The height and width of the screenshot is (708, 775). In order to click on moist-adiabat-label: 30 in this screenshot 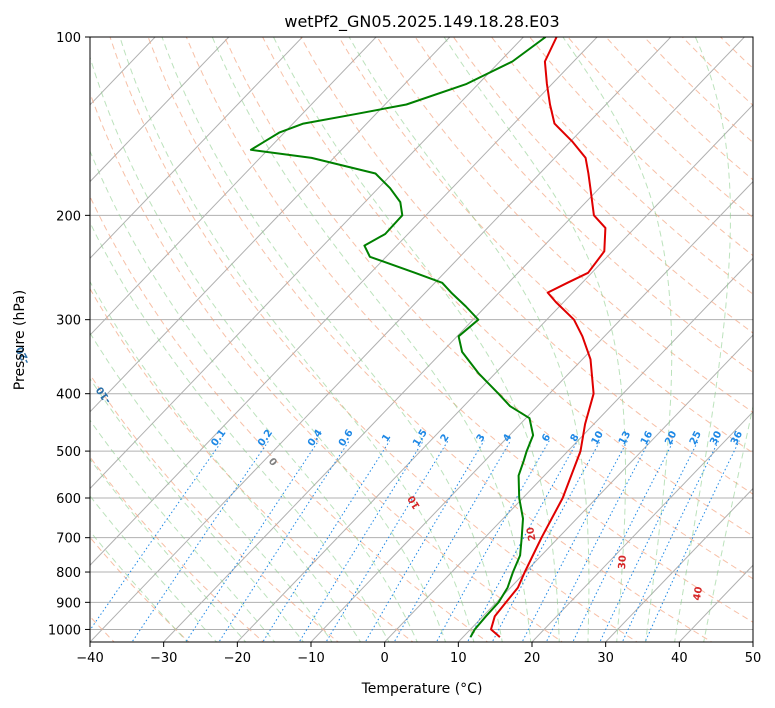, I will do `click(623, 562)`.